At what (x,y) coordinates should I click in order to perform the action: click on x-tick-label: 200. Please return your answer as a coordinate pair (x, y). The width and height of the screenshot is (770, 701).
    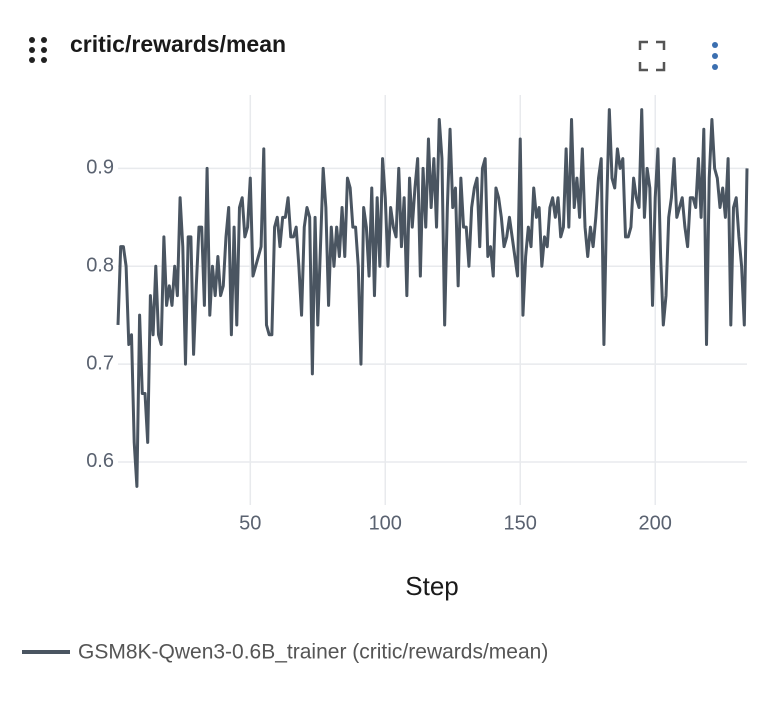
    Looking at the image, I should click on (655, 523).